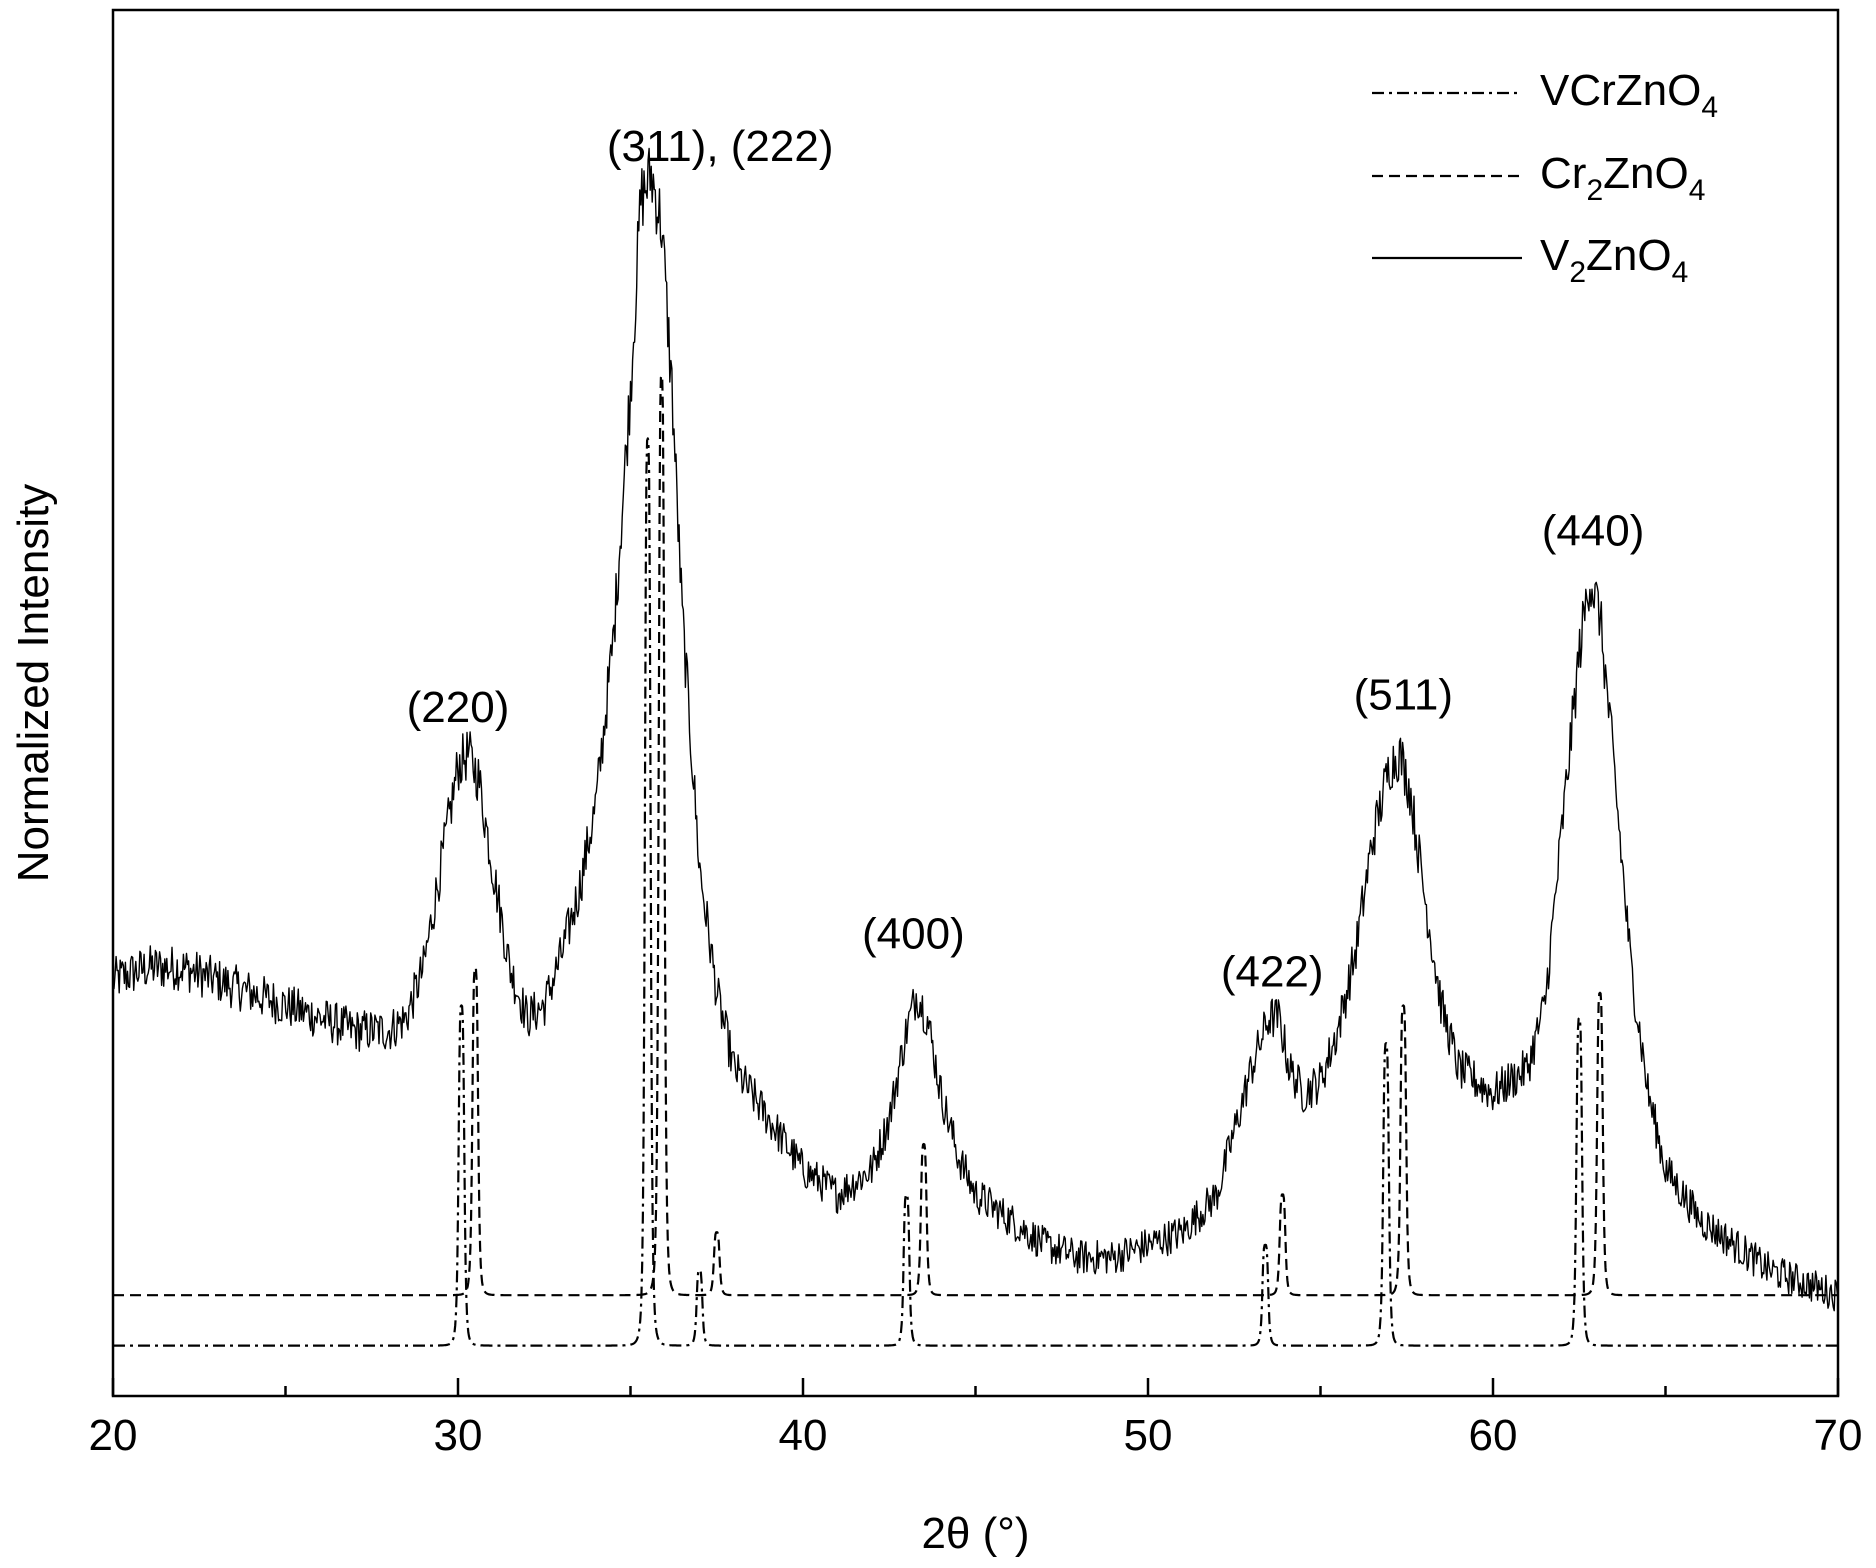  Describe the element at coordinates (1148, 1435) in the screenshot. I see `x-tick-label: 50` at that location.